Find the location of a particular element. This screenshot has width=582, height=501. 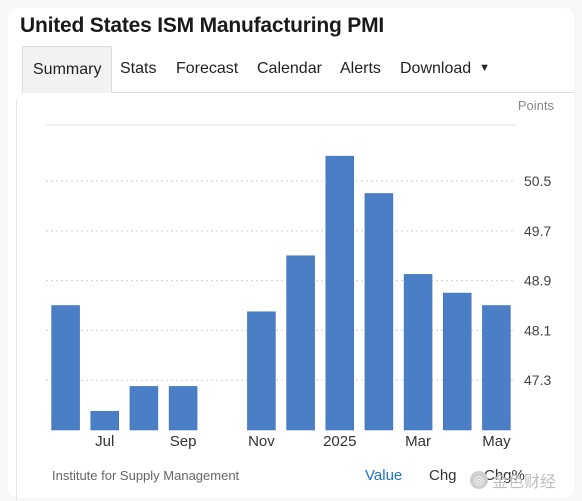

chg-pct-link: Chg% is located at coordinates (504, 475).